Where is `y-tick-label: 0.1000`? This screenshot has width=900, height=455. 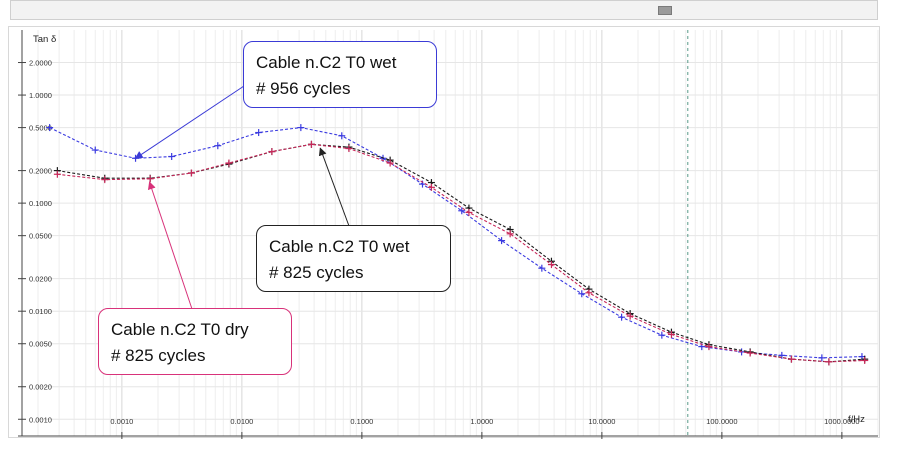
y-tick-label: 0.1000 is located at coordinates (40, 203).